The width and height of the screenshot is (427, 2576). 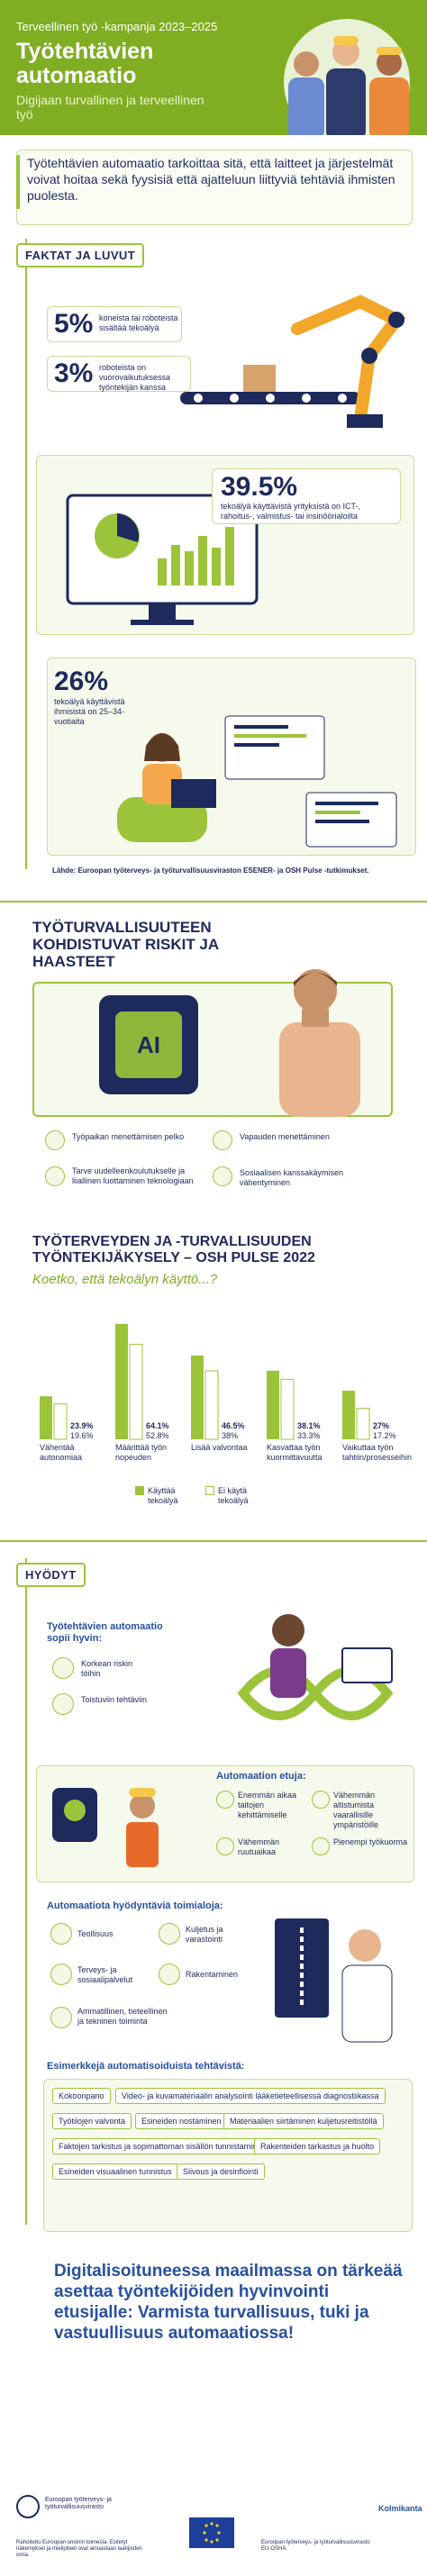 What do you see at coordinates (55, 1176) in the screenshot?
I see `book-icon` at bounding box center [55, 1176].